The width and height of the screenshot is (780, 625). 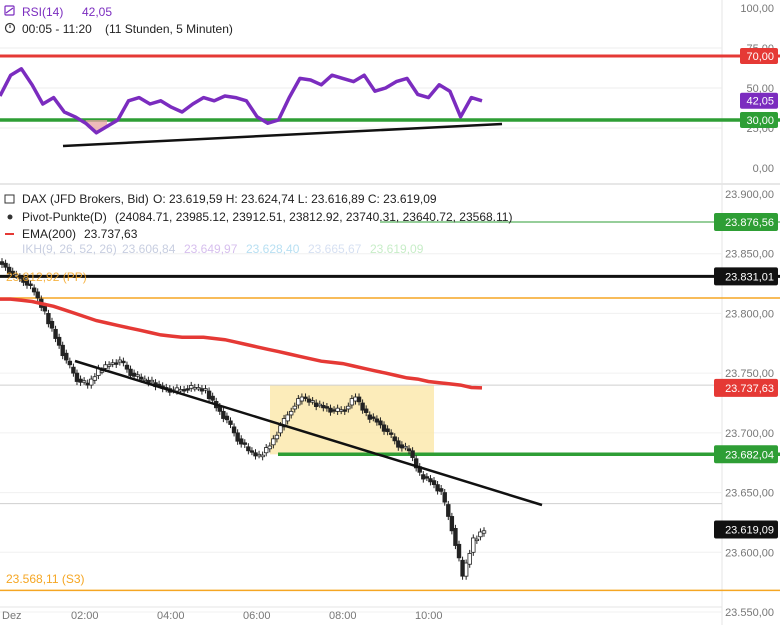 I want to click on price-badge-label: 23.682,04, so click(x=749, y=455).